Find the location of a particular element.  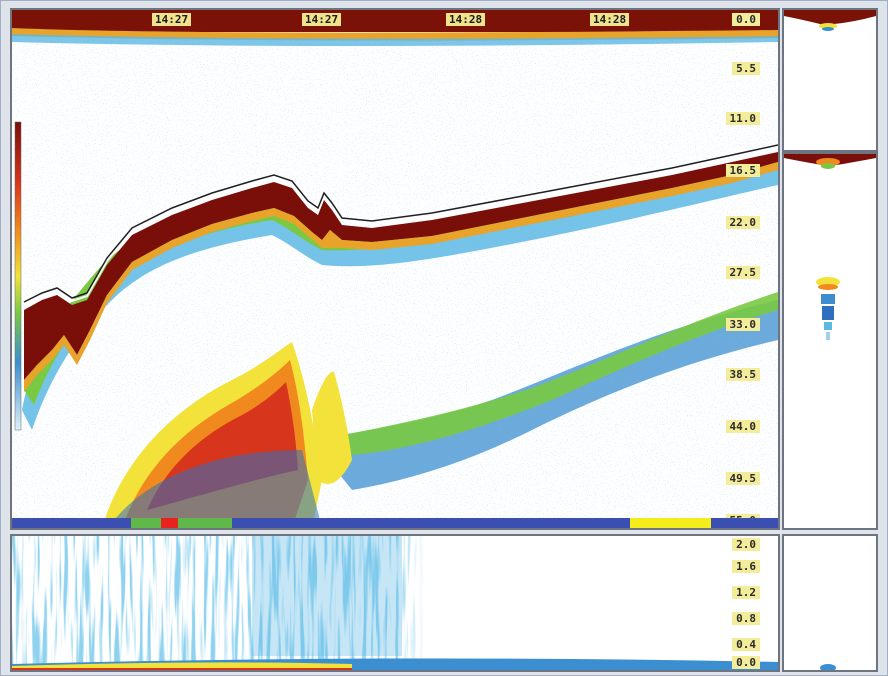

status-bar is located at coordinates (395, 523).